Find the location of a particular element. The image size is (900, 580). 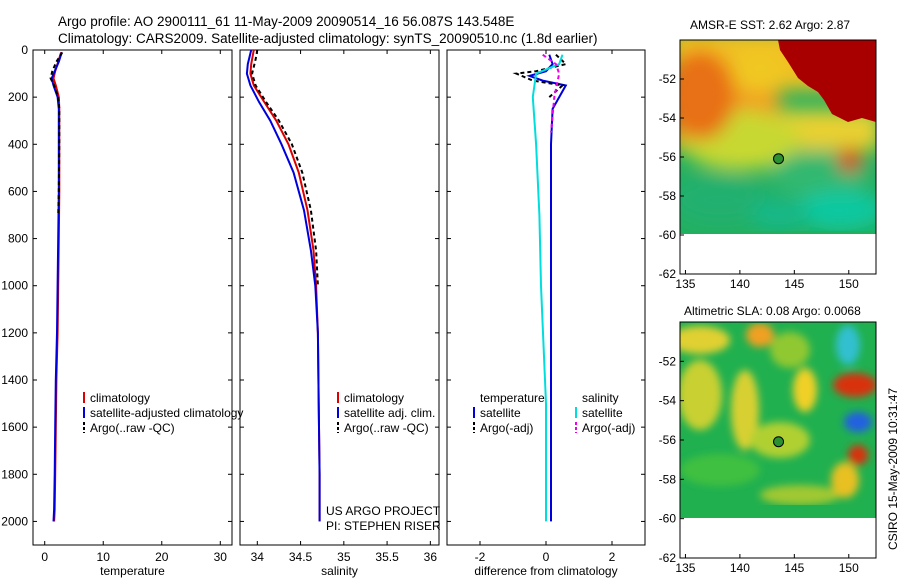

salinity-xtick-label: 35 is located at coordinates (344, 557).